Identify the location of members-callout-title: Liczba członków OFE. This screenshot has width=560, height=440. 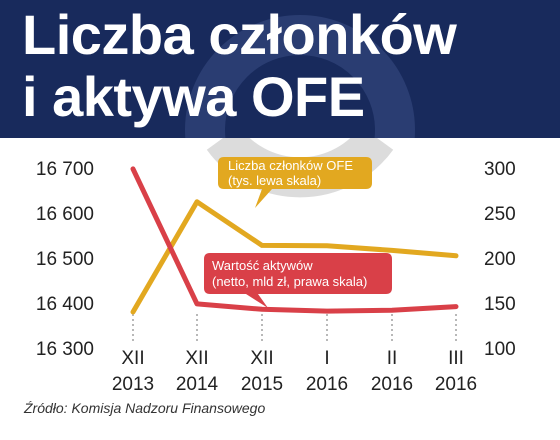
(290, 165).